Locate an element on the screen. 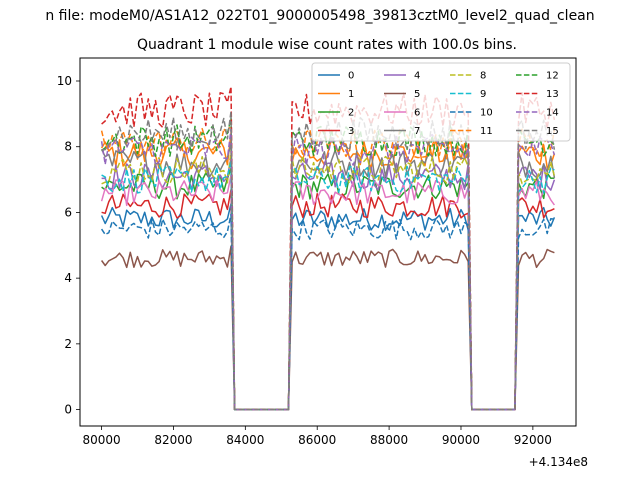  legend-label-1: 1 is located at coordinates (351, 94).